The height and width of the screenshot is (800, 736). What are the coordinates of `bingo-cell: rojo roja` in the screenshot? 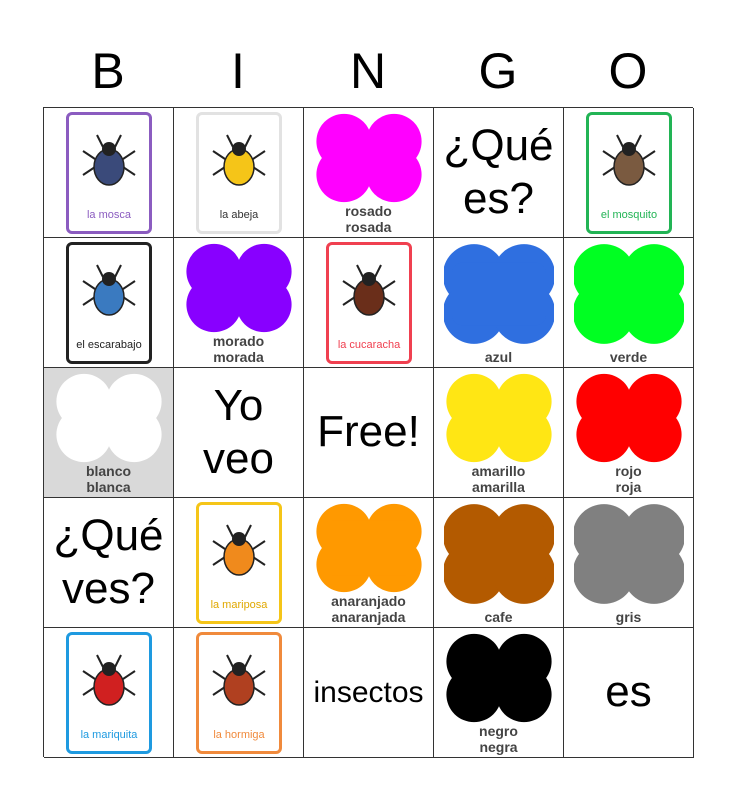 It's located at (629, 433).